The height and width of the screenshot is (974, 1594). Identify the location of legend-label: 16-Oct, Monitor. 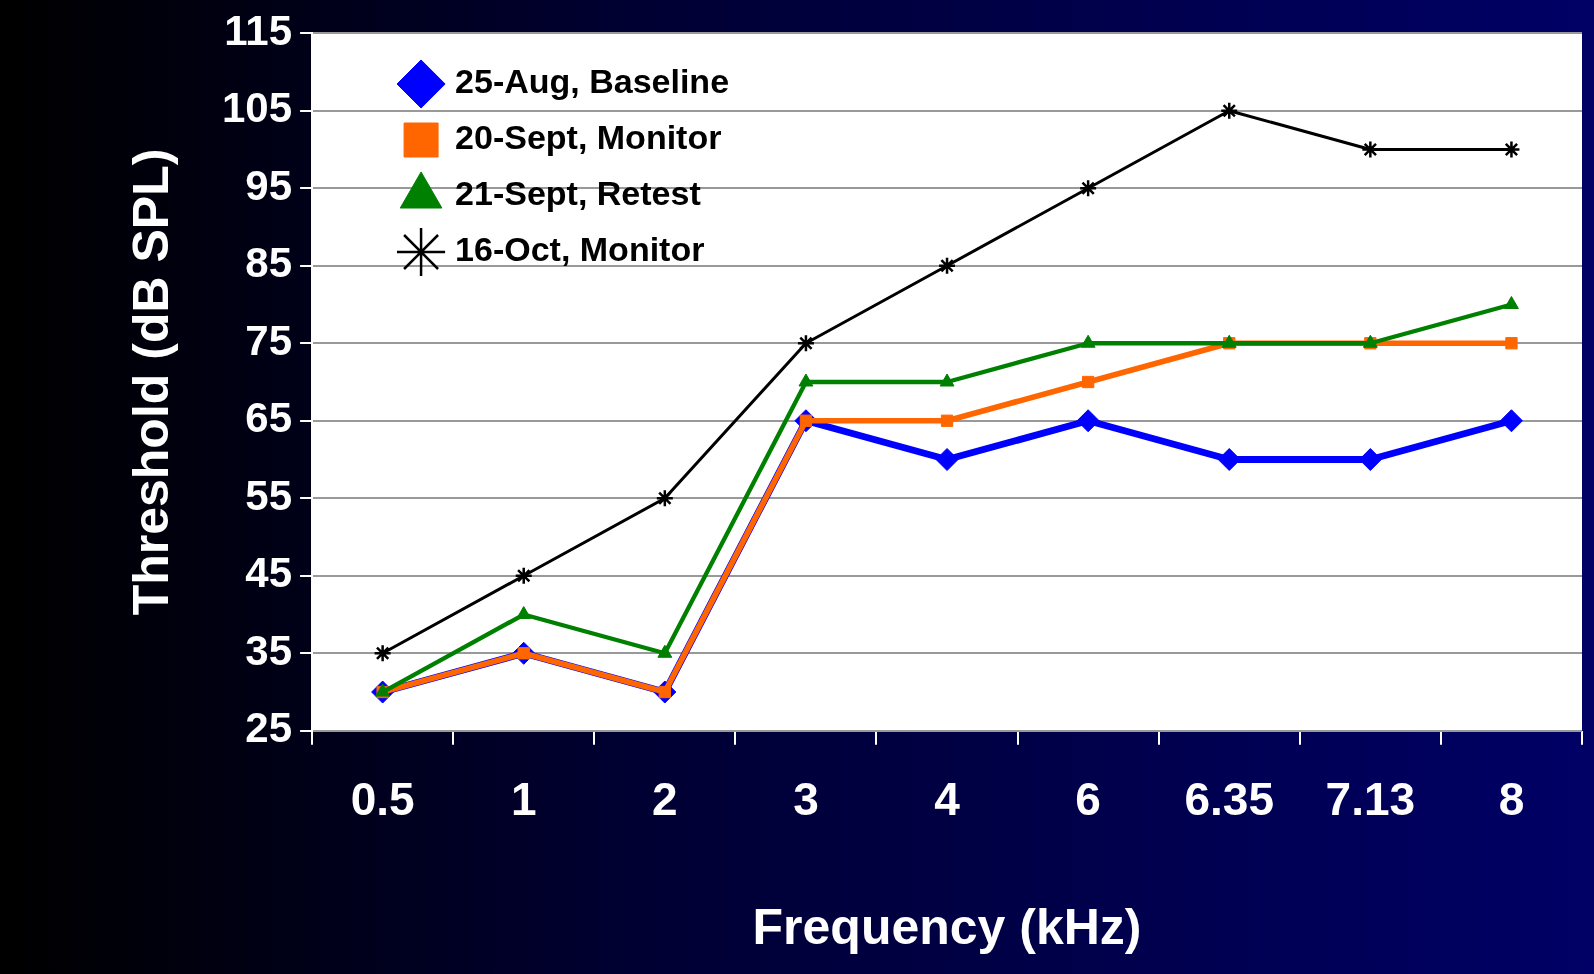
(580, 249).